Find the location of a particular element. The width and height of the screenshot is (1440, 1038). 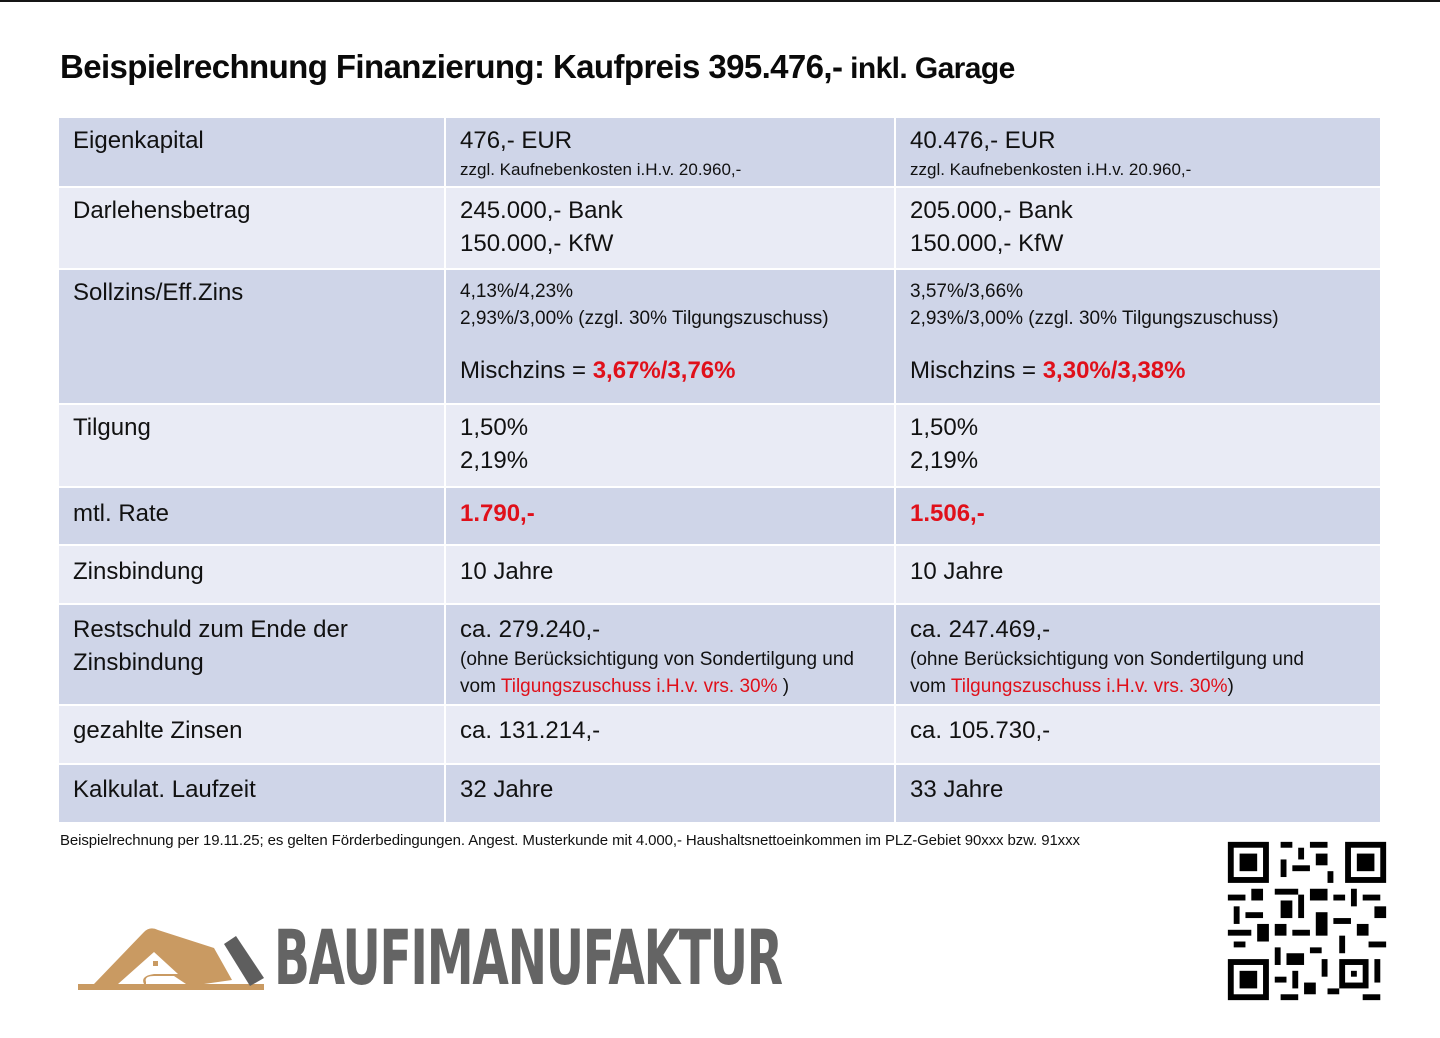

mischzins: Mischzins = 3,30%/3,38% is located at coordinates (1138, 370).